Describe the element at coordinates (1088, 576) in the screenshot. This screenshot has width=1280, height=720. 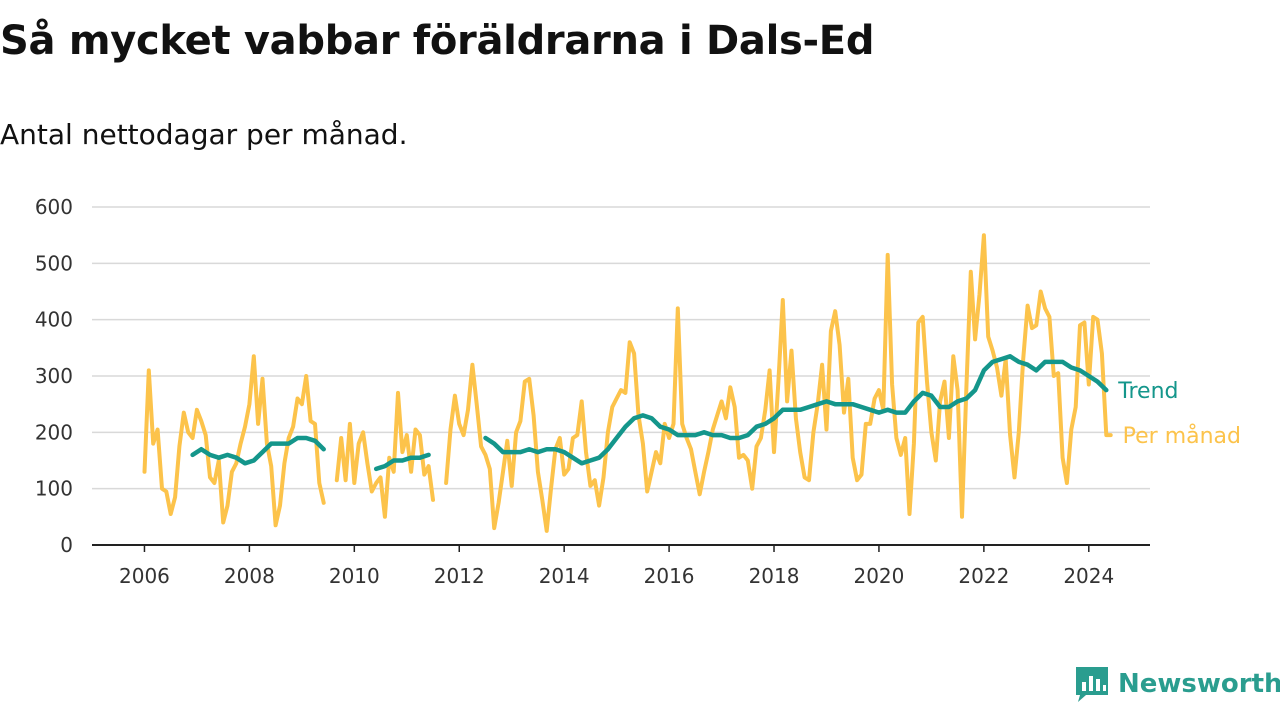
I see `x-tick-label: 2024` at that location.